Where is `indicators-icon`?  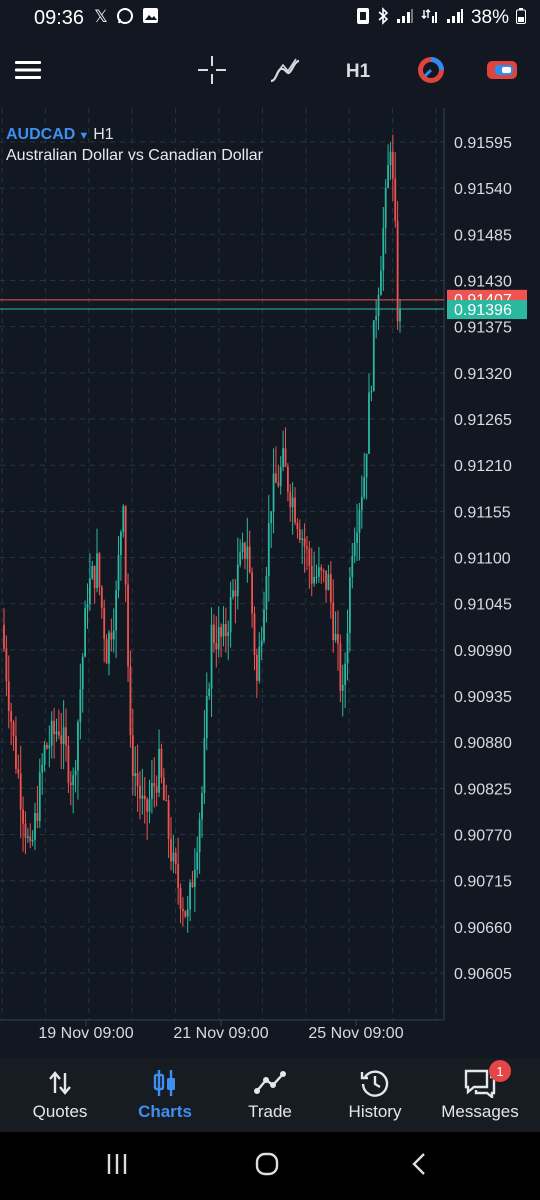 indicators-icon is located at coordinates (285, 72).